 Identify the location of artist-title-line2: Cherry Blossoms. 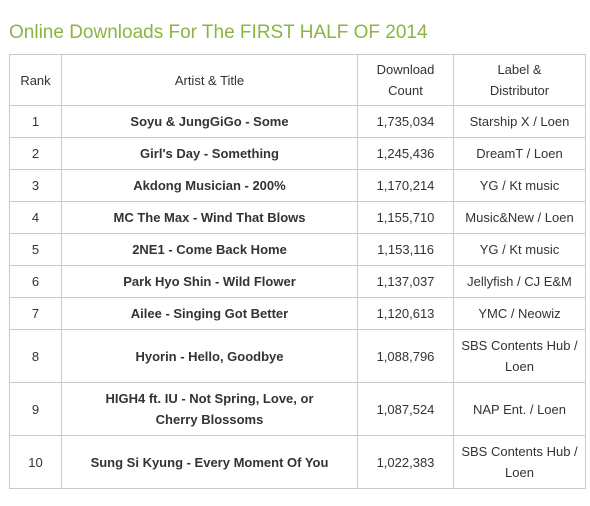
(209, 419).